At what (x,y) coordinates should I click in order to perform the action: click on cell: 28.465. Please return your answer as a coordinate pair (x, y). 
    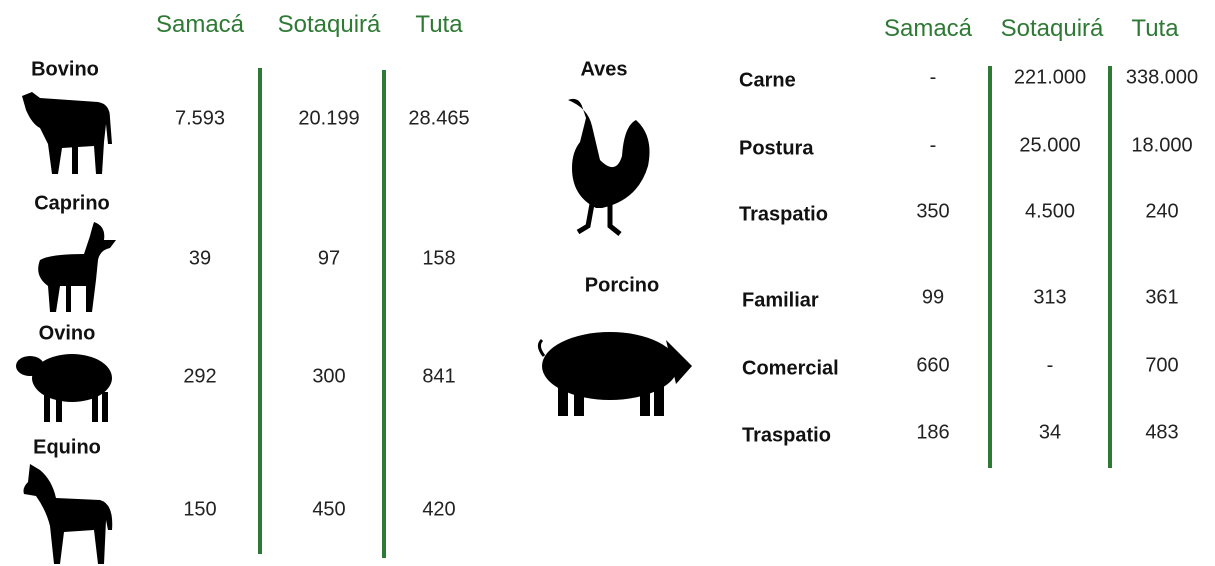
    Looking at the image, I should click on (439, 118).